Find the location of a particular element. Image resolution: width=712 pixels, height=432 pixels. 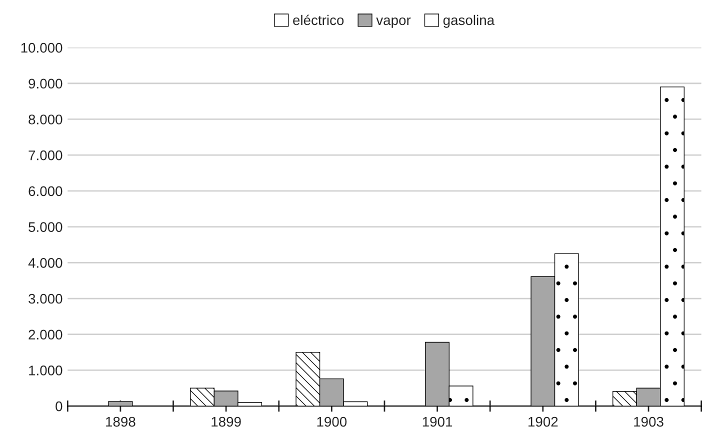

y-tick-label: 2.000 is located at coordinates (45, 335).